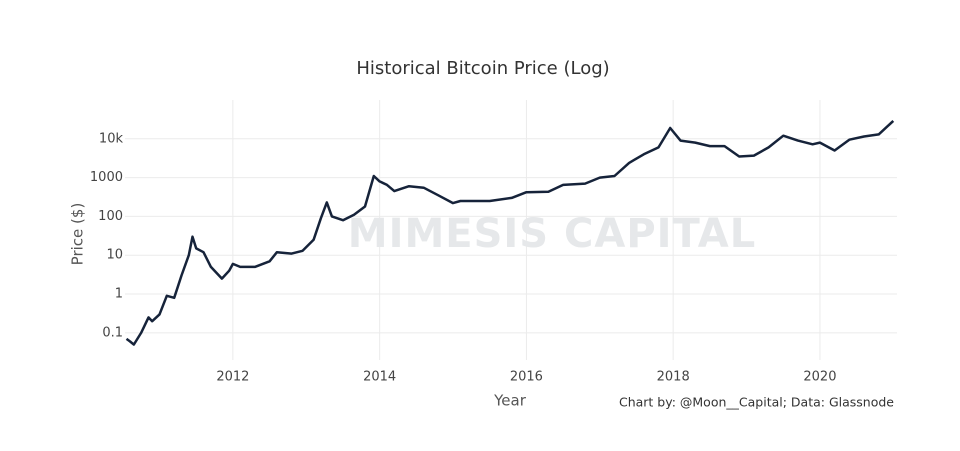  I want to click on watermark: MIMESIS CAPITAL, so click(552, 234).